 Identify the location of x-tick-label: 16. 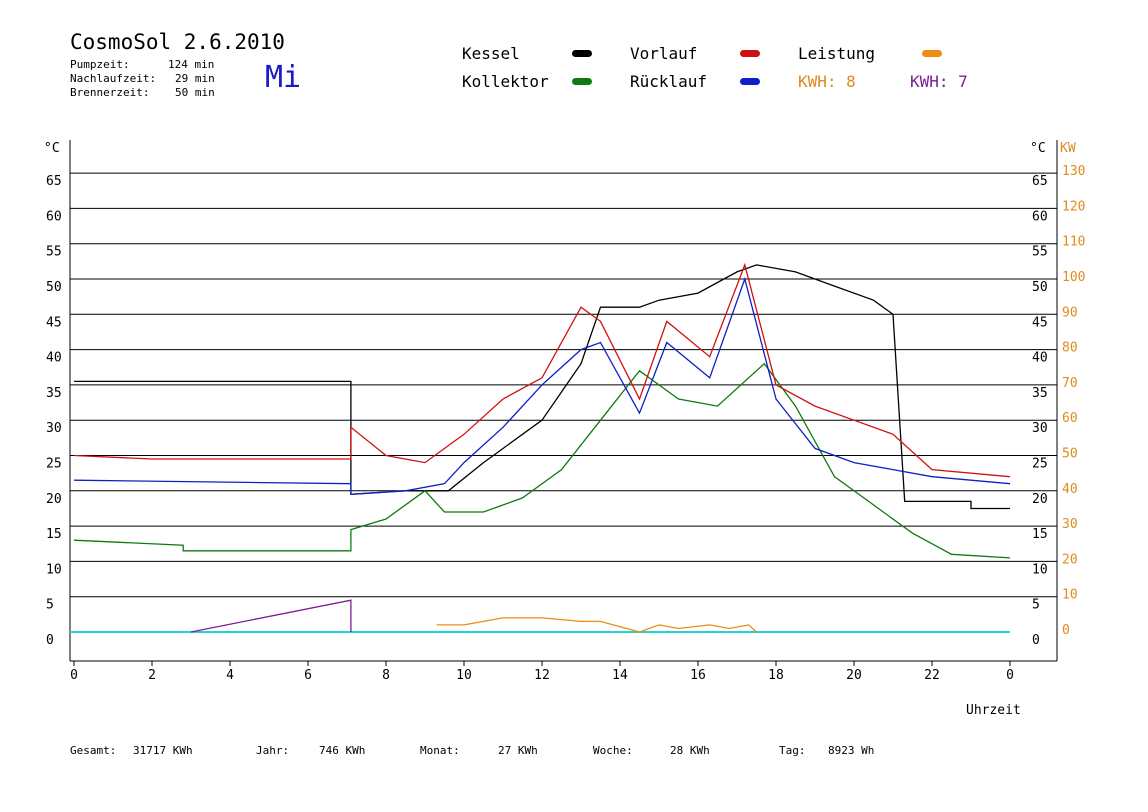
(698, 675).